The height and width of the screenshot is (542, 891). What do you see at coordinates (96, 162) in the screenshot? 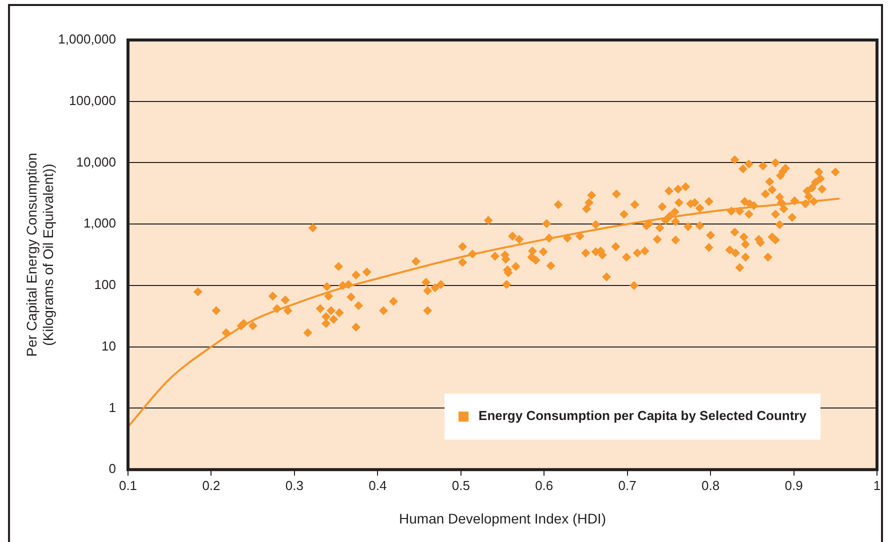
I see `y-tick-label: 10,000` at bounding box center [96, 162].